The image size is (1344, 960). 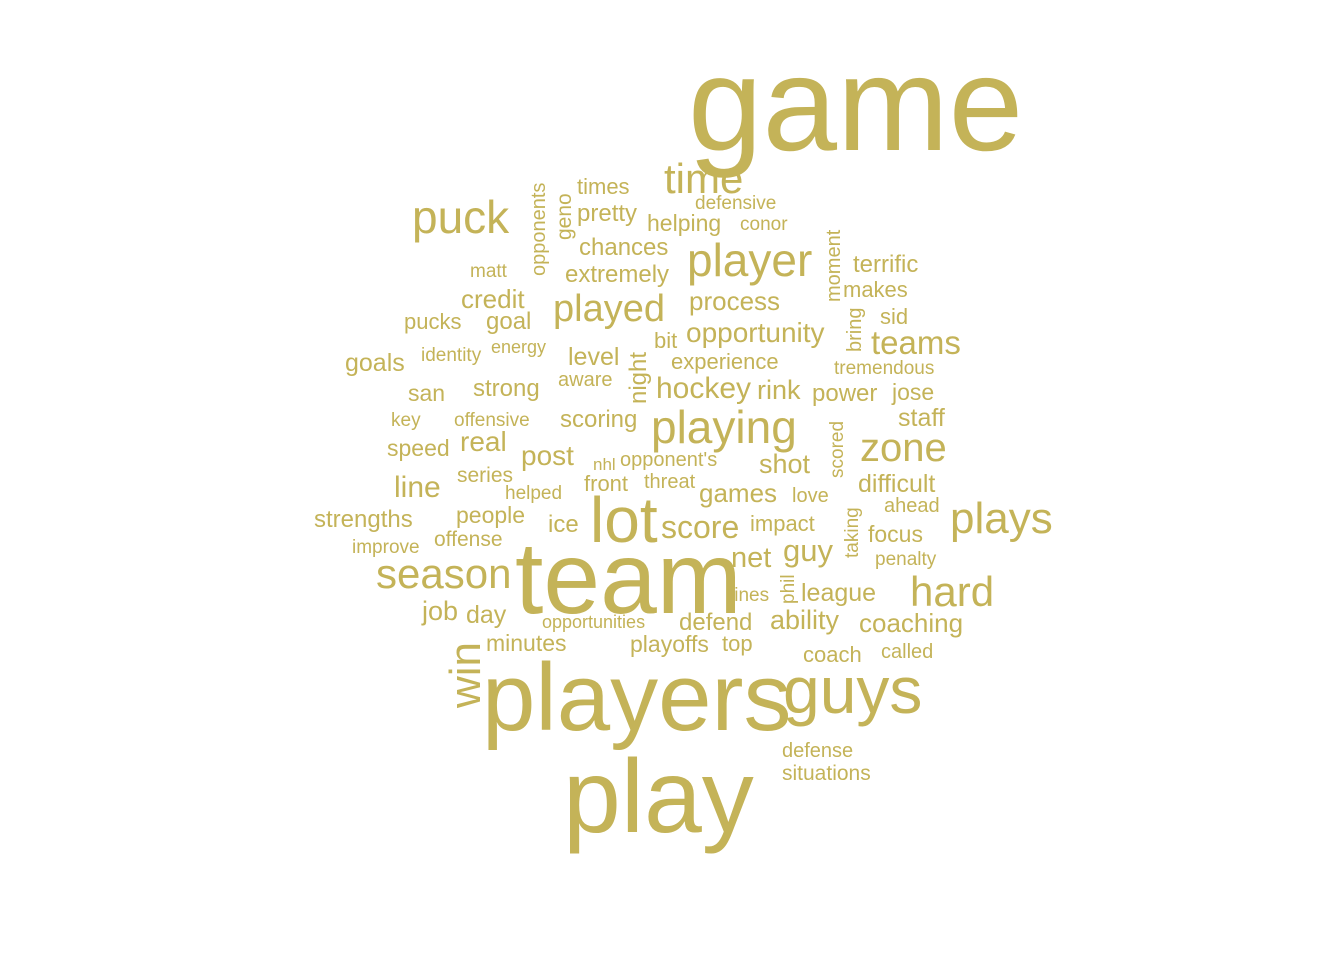 I want to click on cloud-word: scoring, so click(x=599, y=419).